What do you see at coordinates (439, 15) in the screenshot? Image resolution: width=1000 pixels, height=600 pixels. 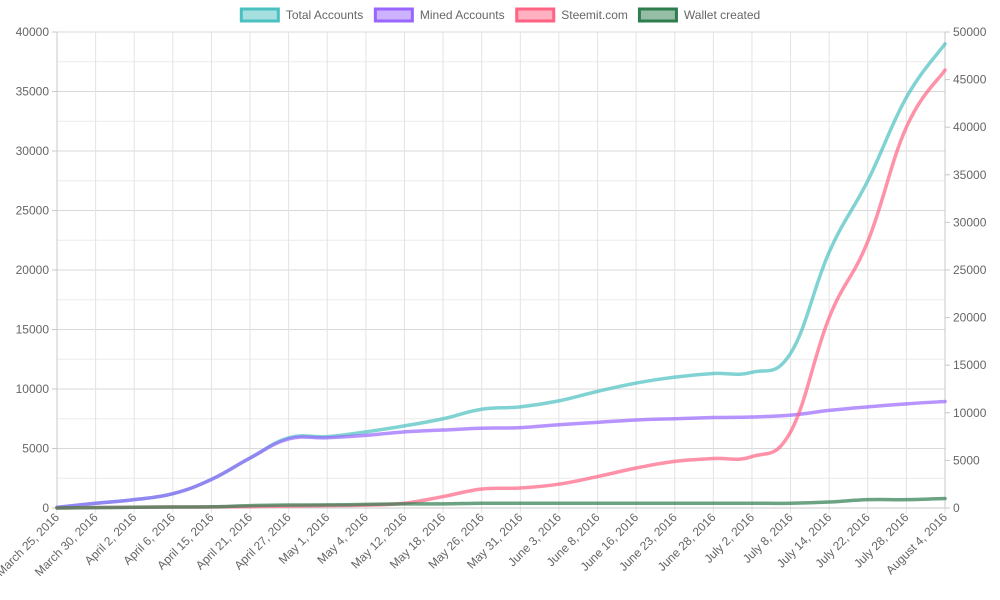 I see `legend-item-mined-accounts: Mined Accounts` at bounding box center [439, 15].